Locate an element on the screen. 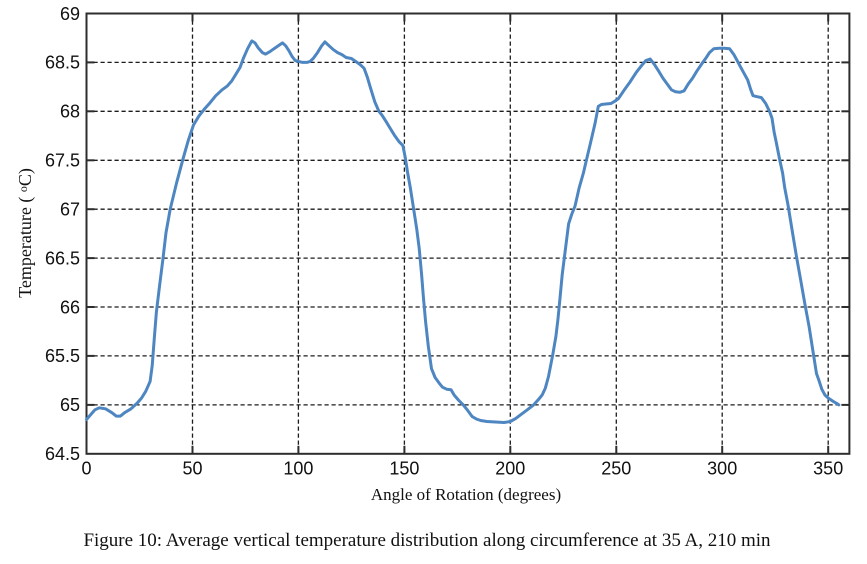  svg-text: Angle of Rotation (degrees) is located at coordinates (466, 494).